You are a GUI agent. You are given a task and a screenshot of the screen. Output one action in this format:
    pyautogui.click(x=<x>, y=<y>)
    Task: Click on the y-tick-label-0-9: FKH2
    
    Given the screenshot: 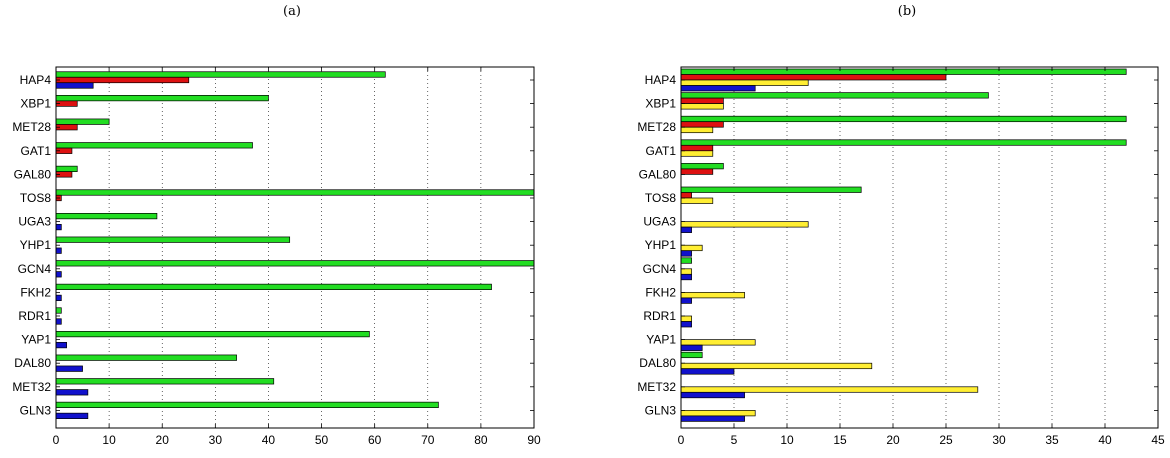 What is the action you would take?
    pyautogui.click(x=35, y=292)
    